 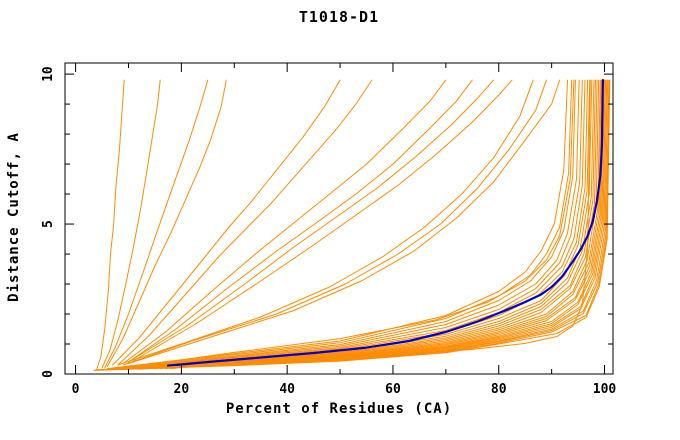 What do you see at coordinates (48, 224) in the screenshot?
I see `y-tick-label: 5` at bounding box center [48, 224].